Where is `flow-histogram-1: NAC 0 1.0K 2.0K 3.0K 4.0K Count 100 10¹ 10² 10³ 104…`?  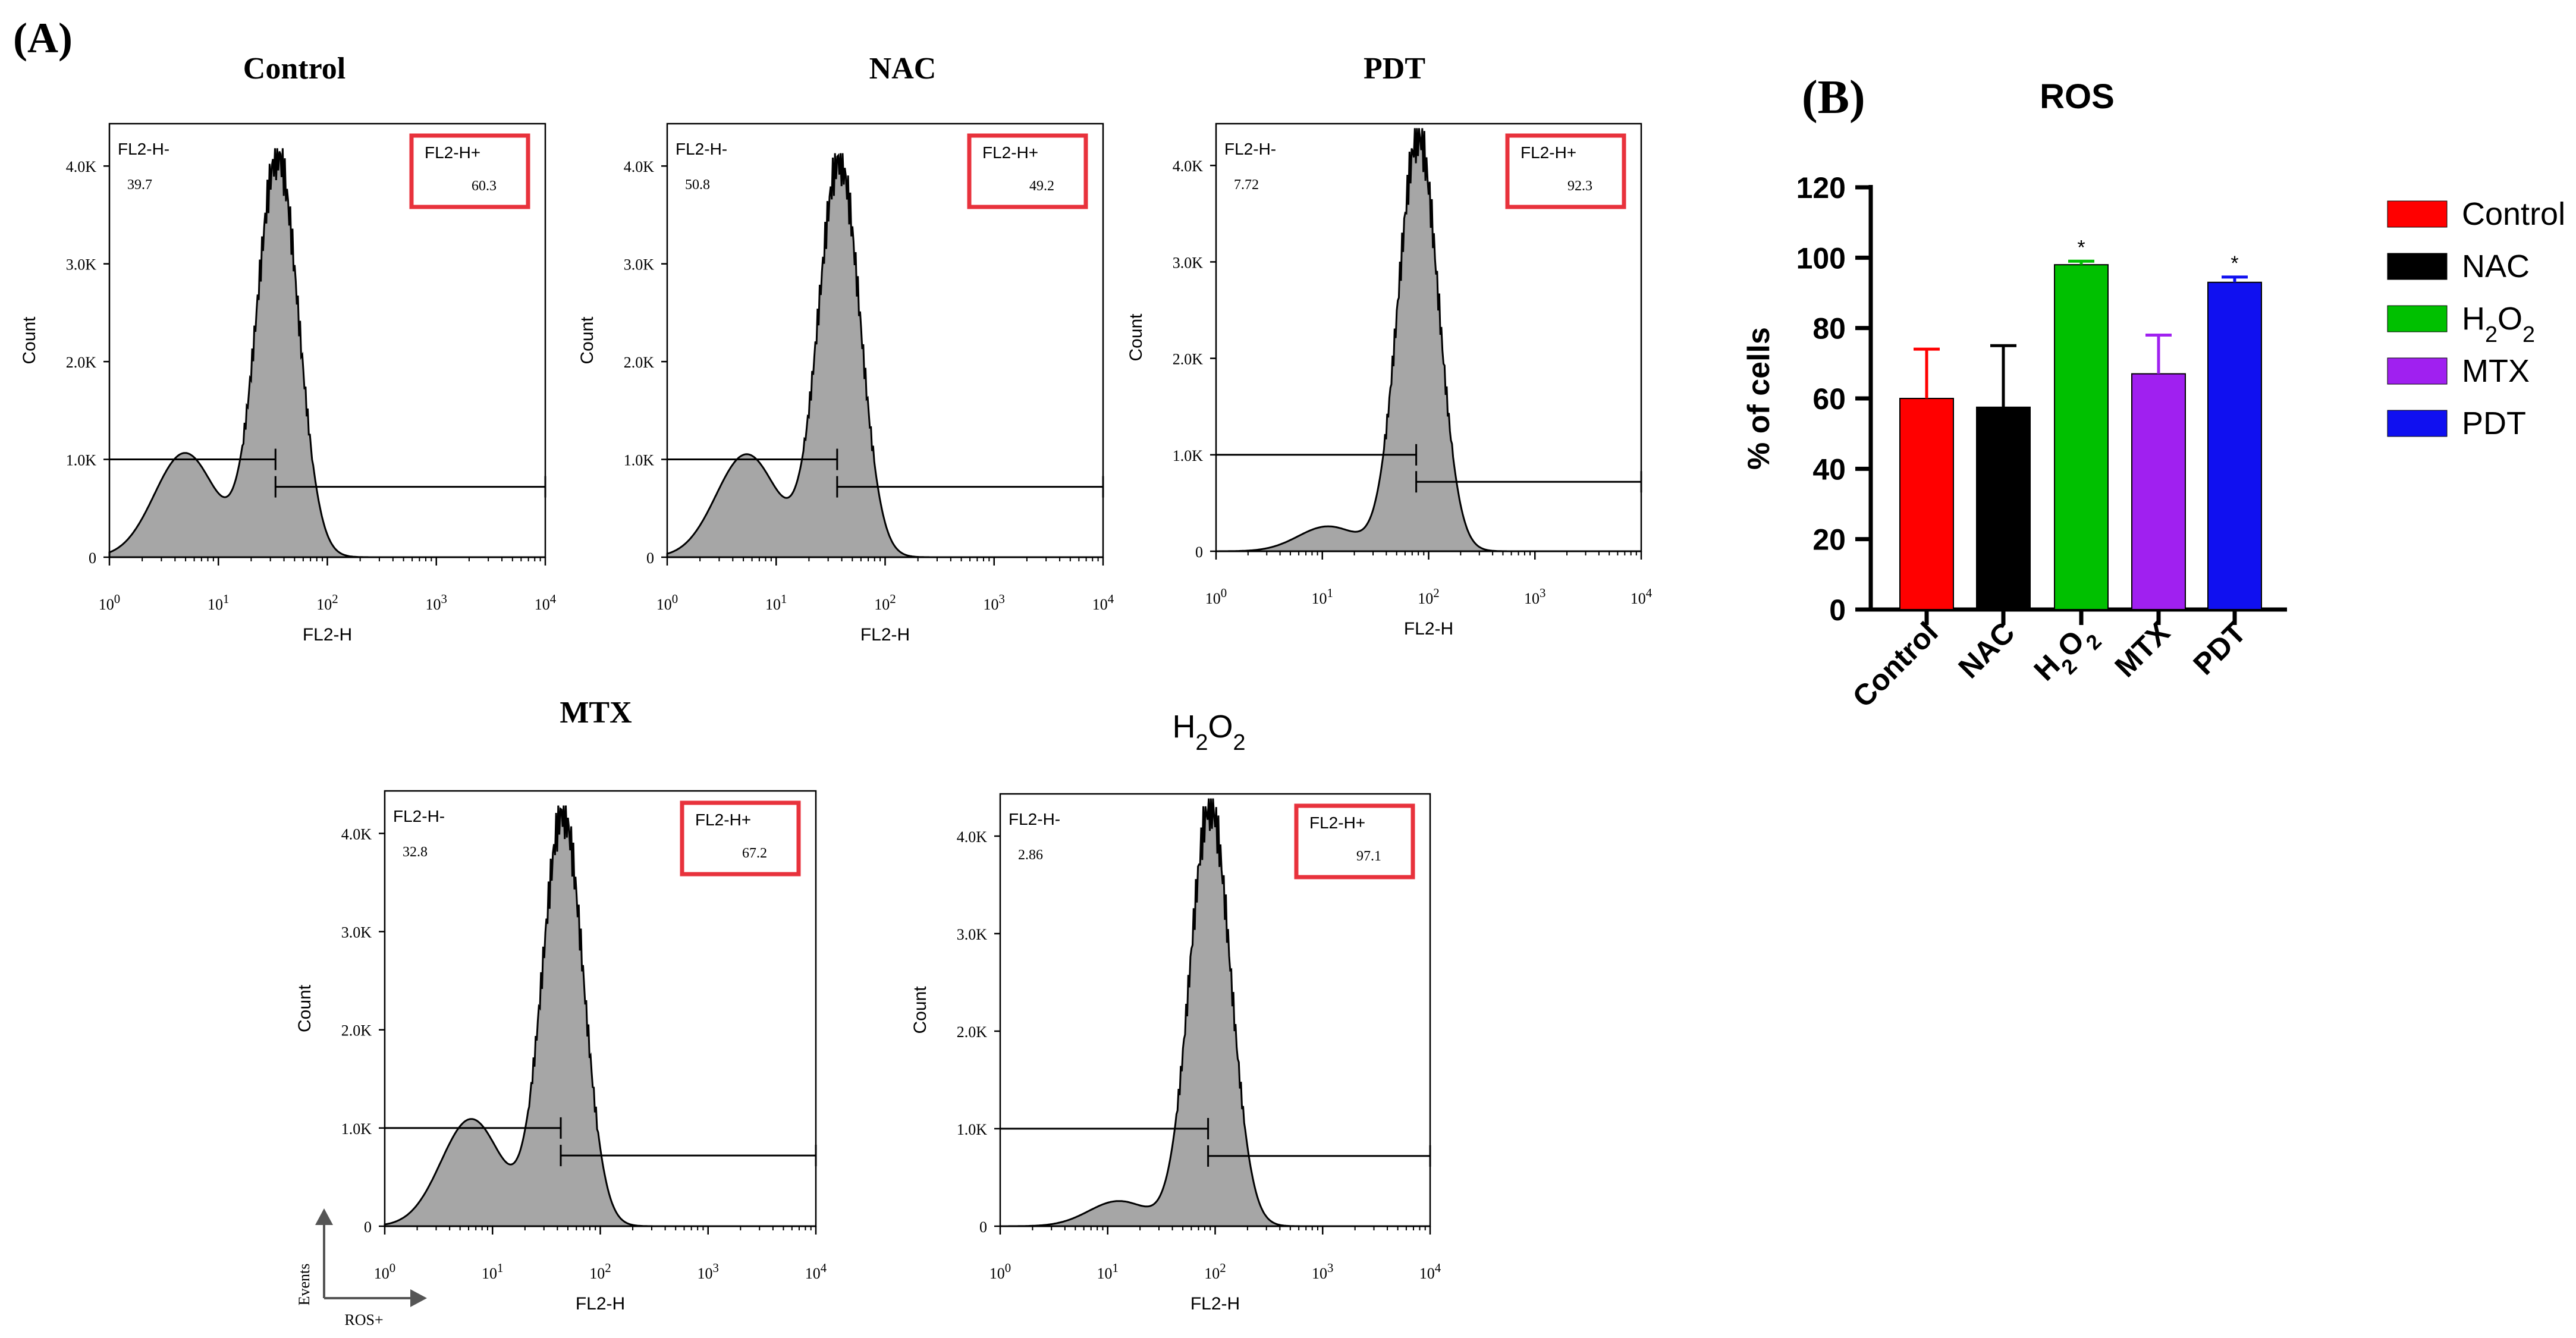 flow-histogram-1: NAC 0 1.0K 2.0K 3.0K 4.0K Count 100 10¹ 10² 10³ 104… is located at coordinates (845, 348).